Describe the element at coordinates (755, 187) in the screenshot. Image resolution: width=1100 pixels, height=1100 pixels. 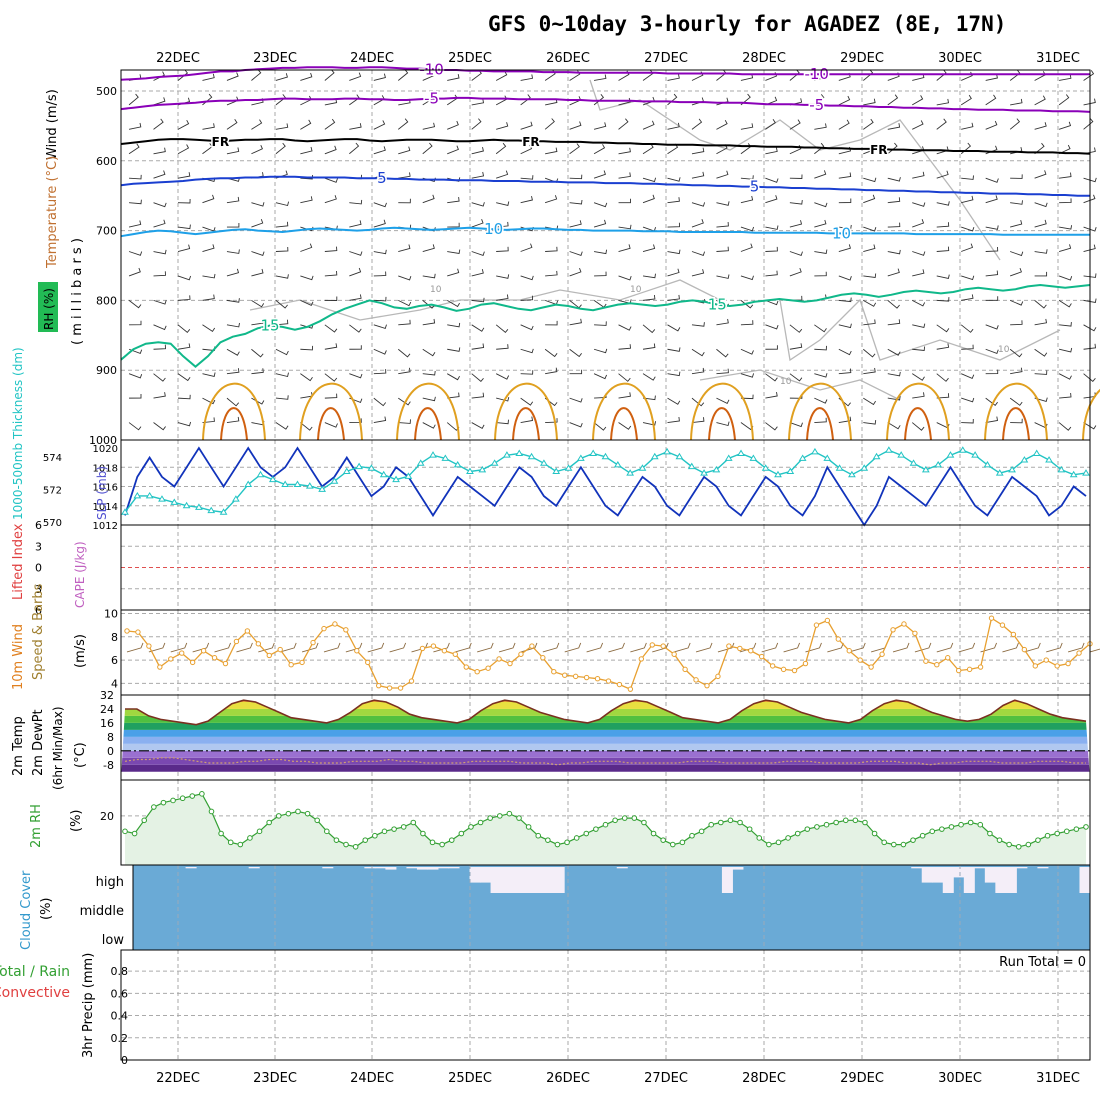
I see `isotherm-label: 5` at that location.